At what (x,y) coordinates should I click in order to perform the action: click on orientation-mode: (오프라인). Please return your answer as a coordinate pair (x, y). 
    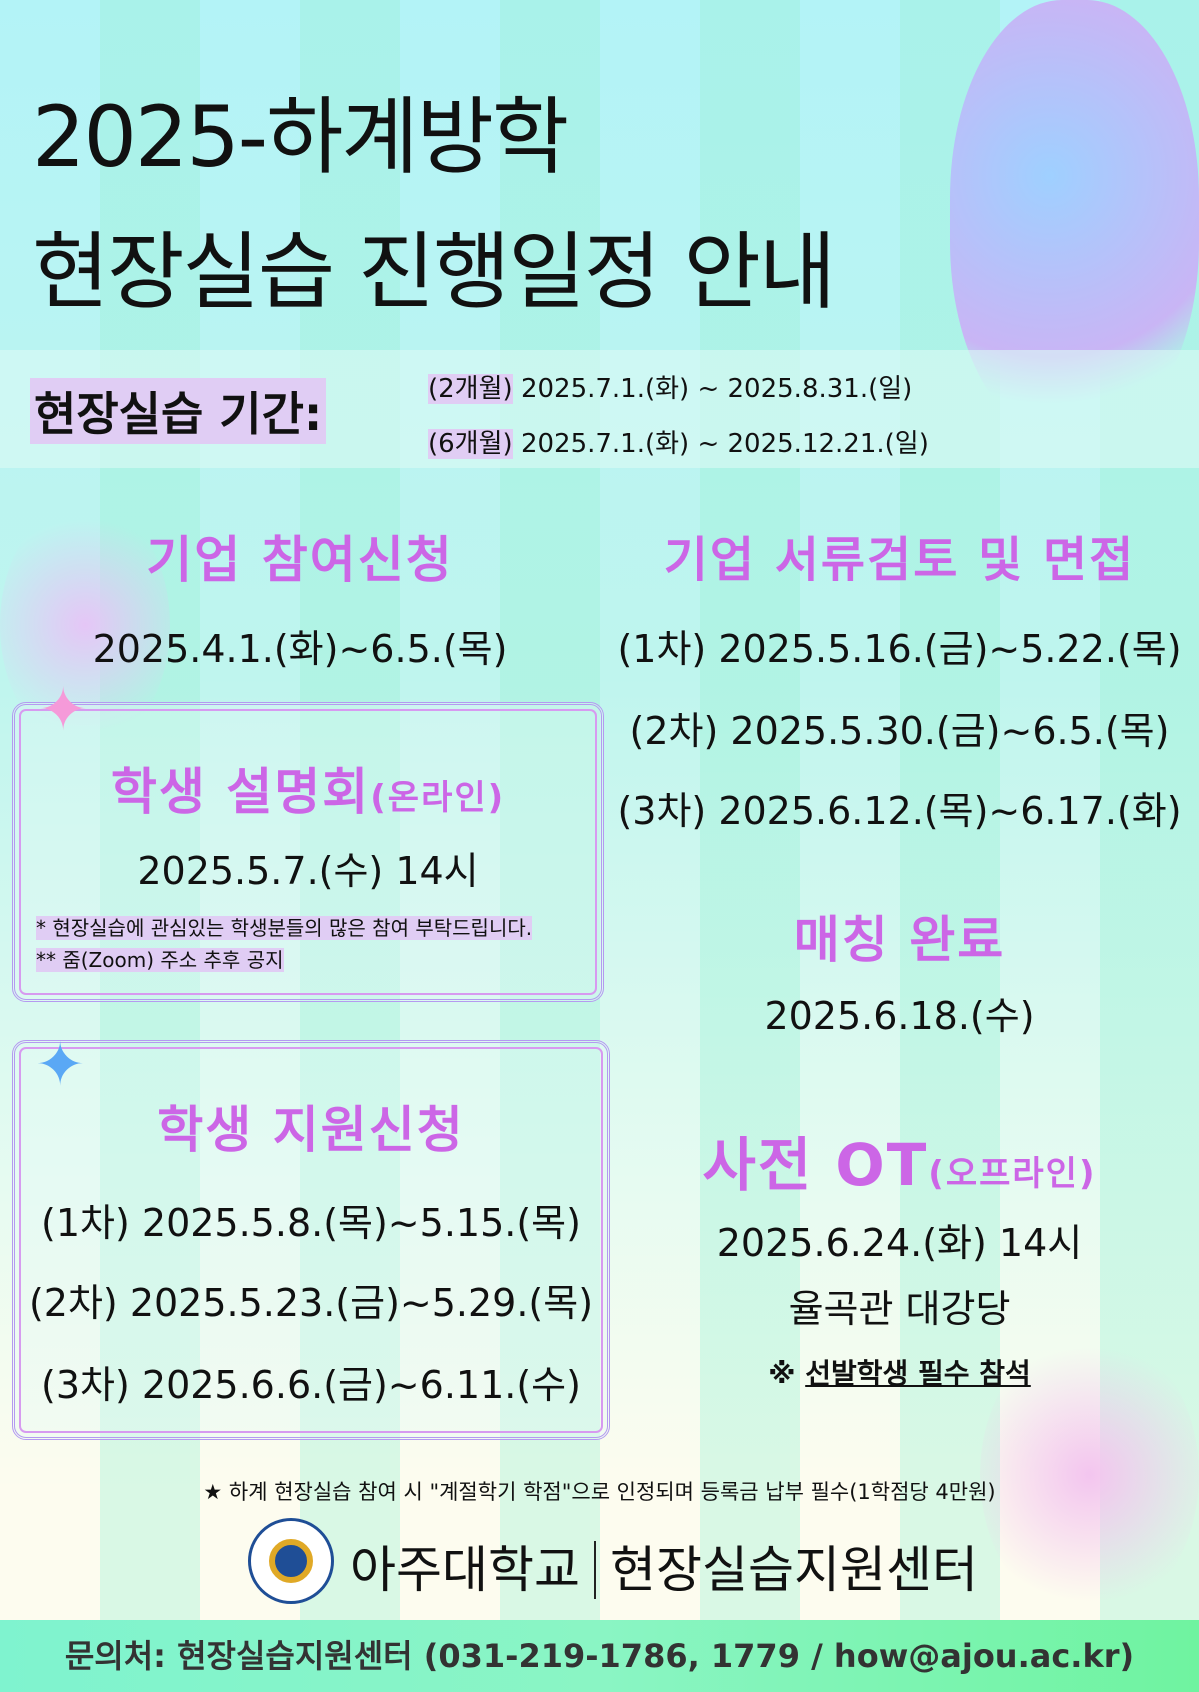
    Looking at the image, I should click on (1012, 1174).